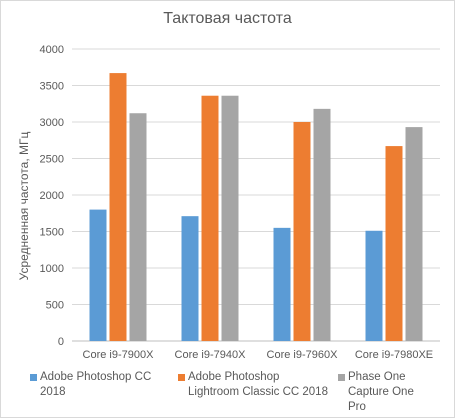  Describe the element at coordinates (381, 392) in the screenshot. I see `legend-label-captureone: Phase One Capture One Pro` at that location.